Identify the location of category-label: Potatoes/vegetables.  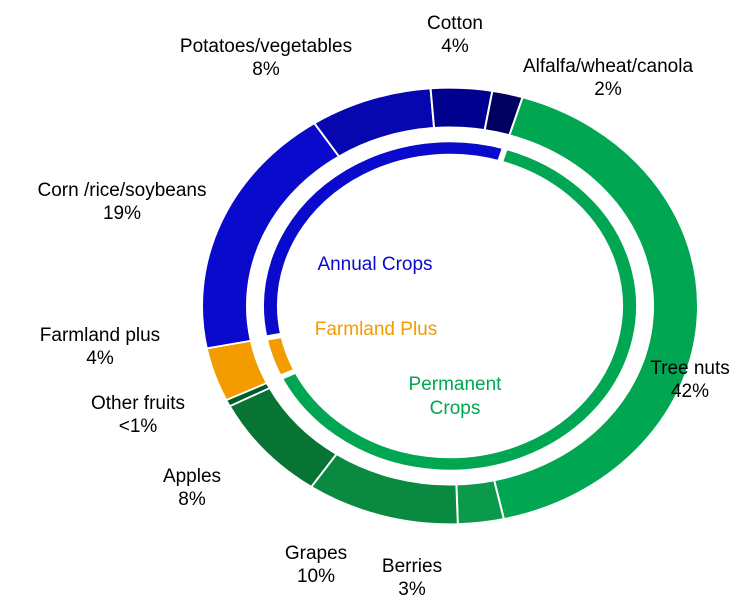
(266, 46).